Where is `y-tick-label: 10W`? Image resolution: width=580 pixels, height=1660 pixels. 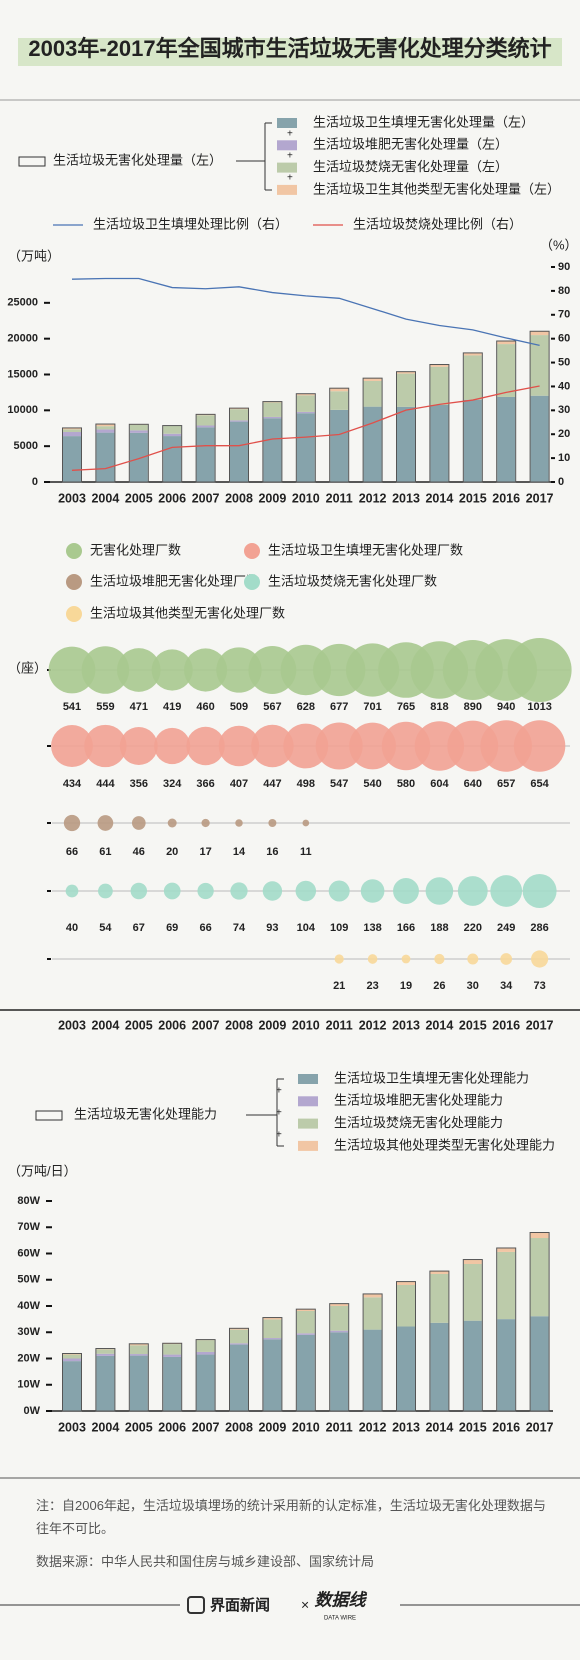 y-tick-label: 10W is located at coordinates (28, 1385).